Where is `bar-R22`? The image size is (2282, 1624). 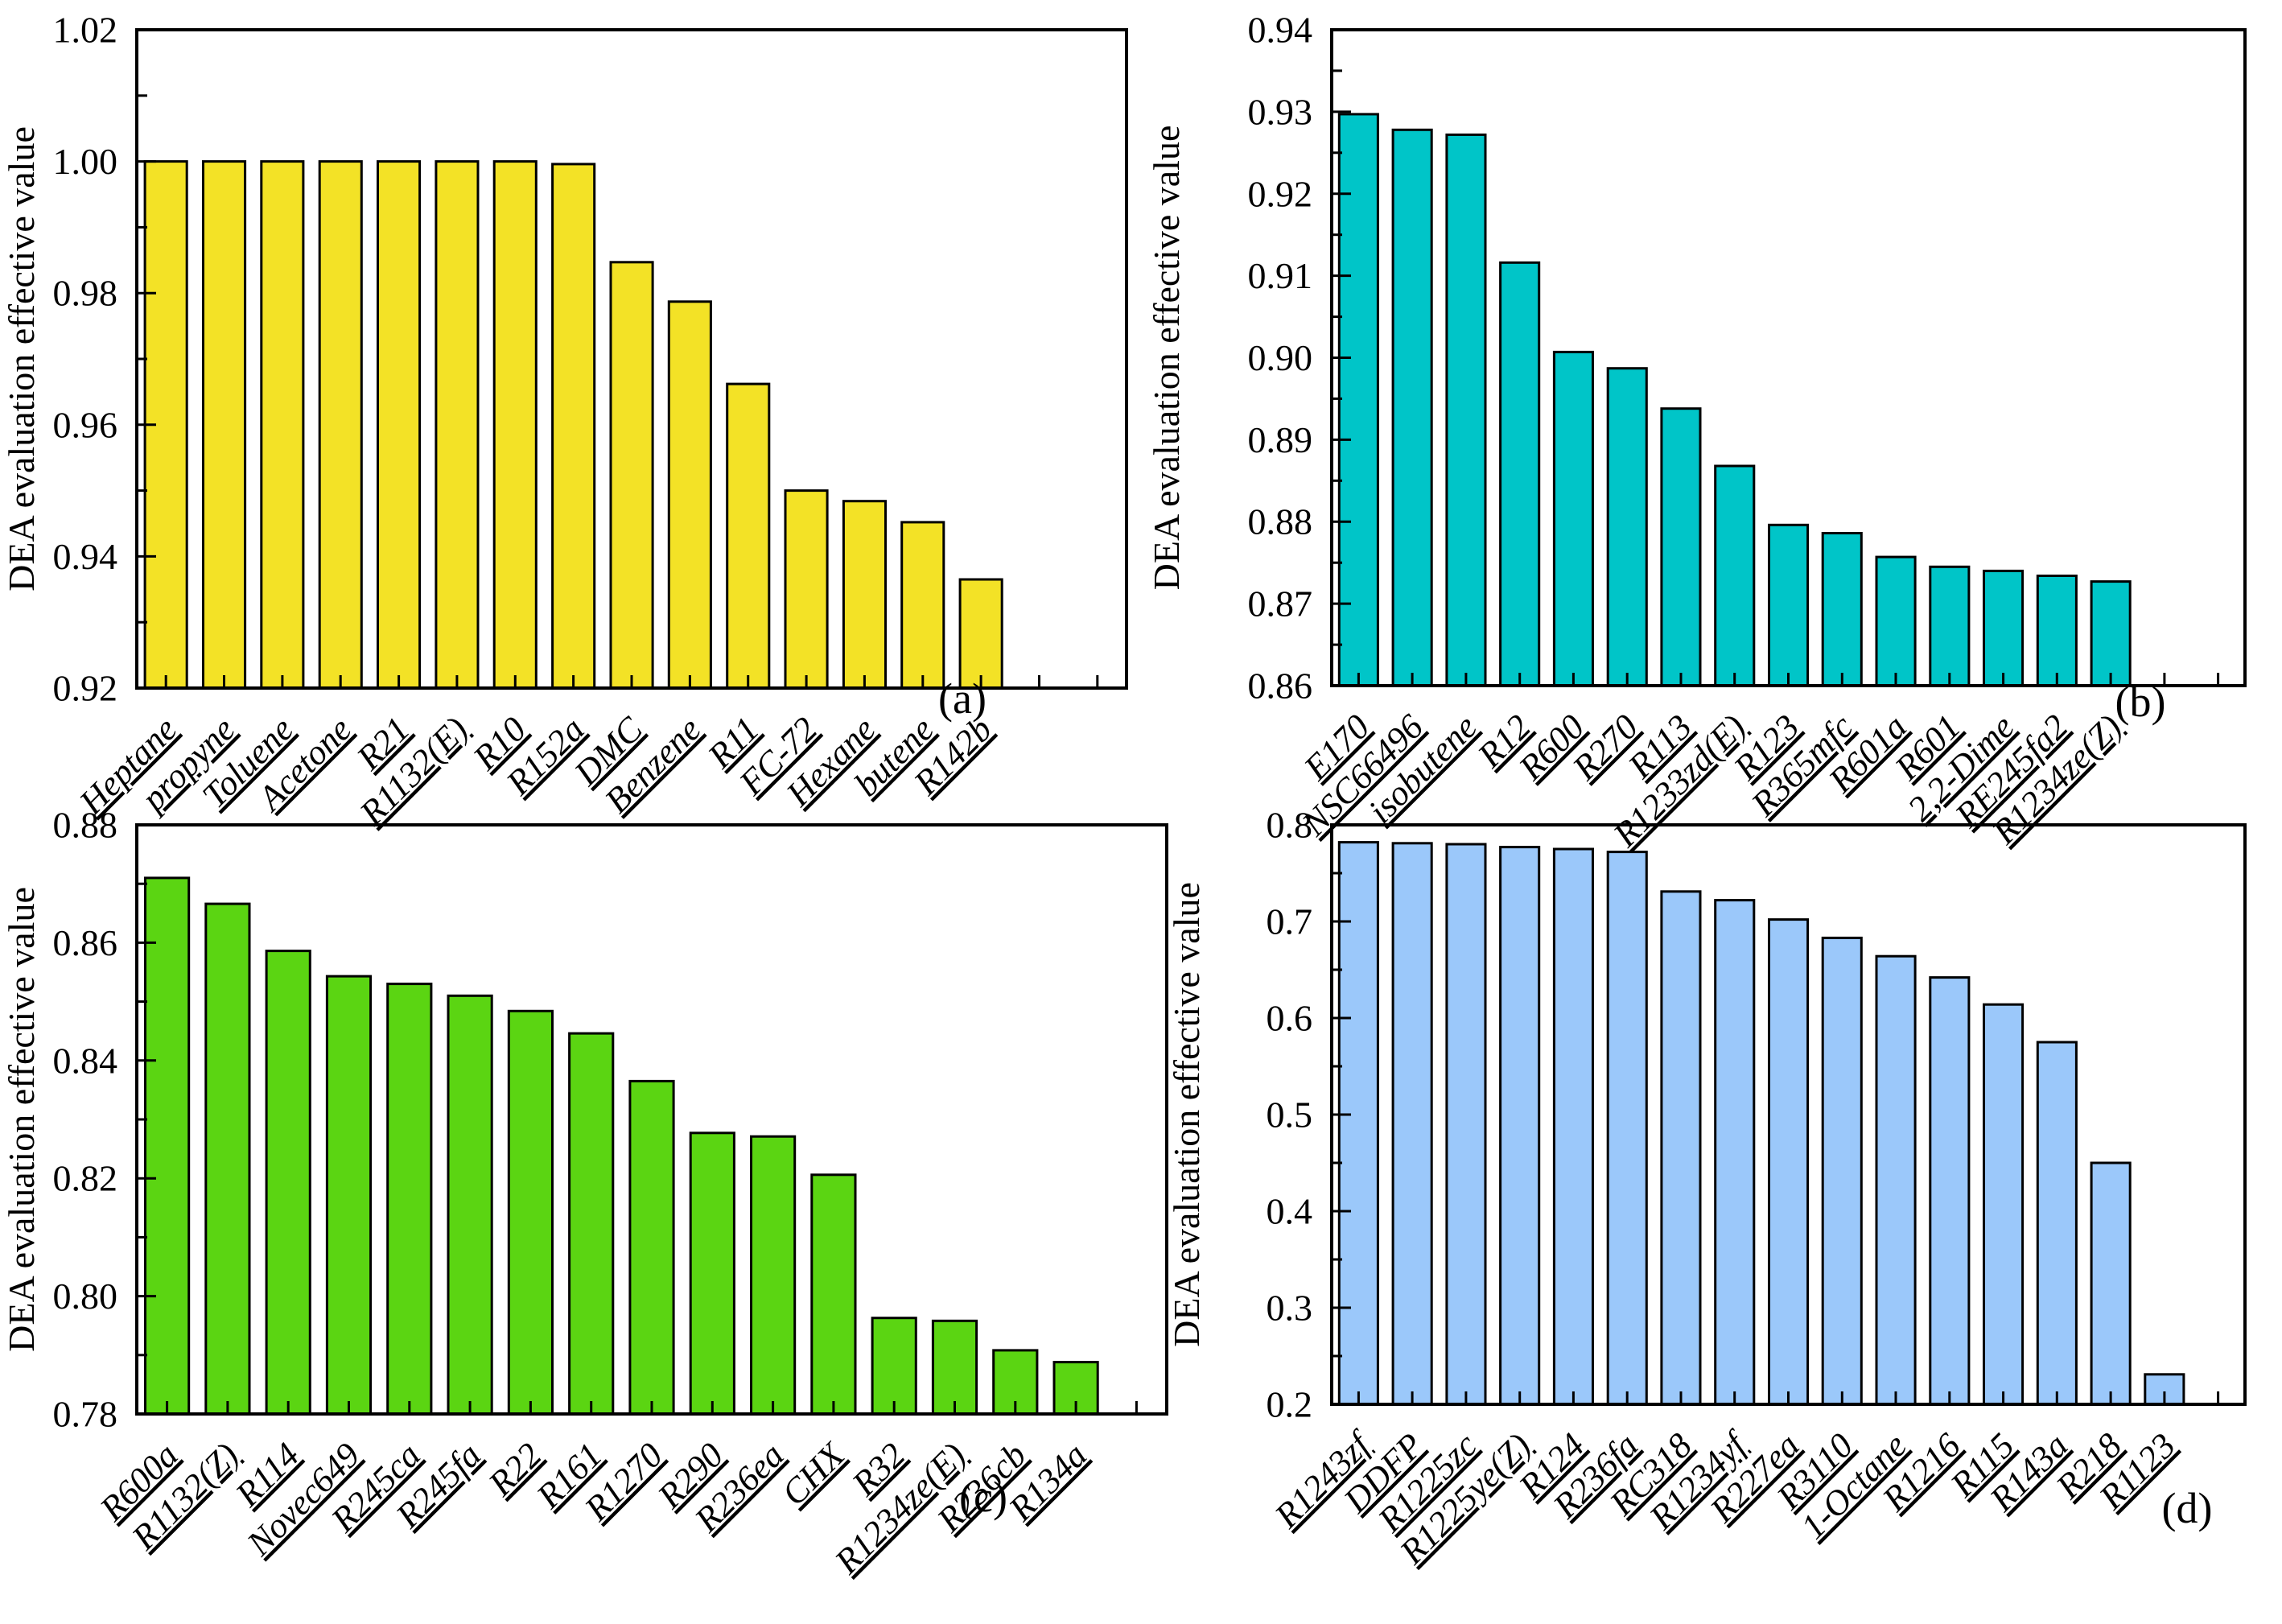
bar-R22 is located at coordinates (530, 1212).